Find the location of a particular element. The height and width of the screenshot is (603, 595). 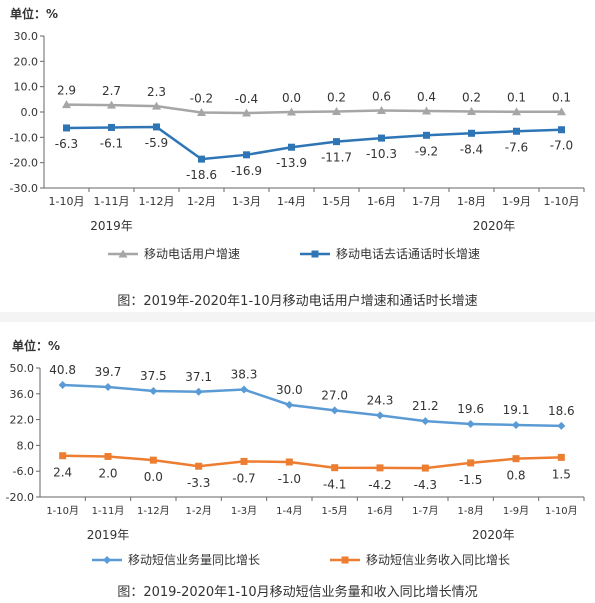

data-label: 19.1 is located at coordinates (516, 410).